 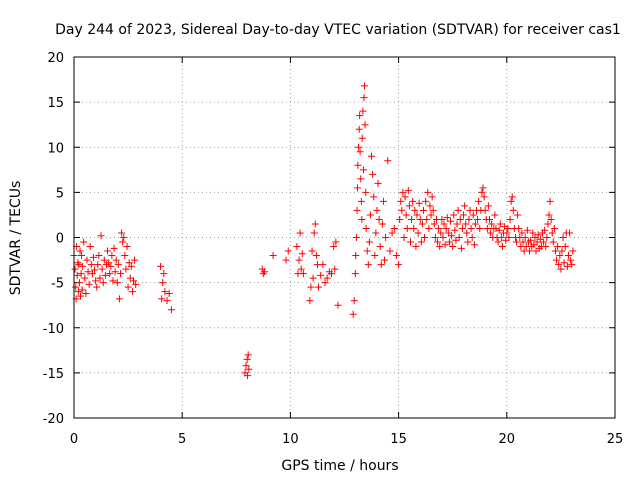 I want to click on y-tick-label: 20, so click(x=55, y=58).